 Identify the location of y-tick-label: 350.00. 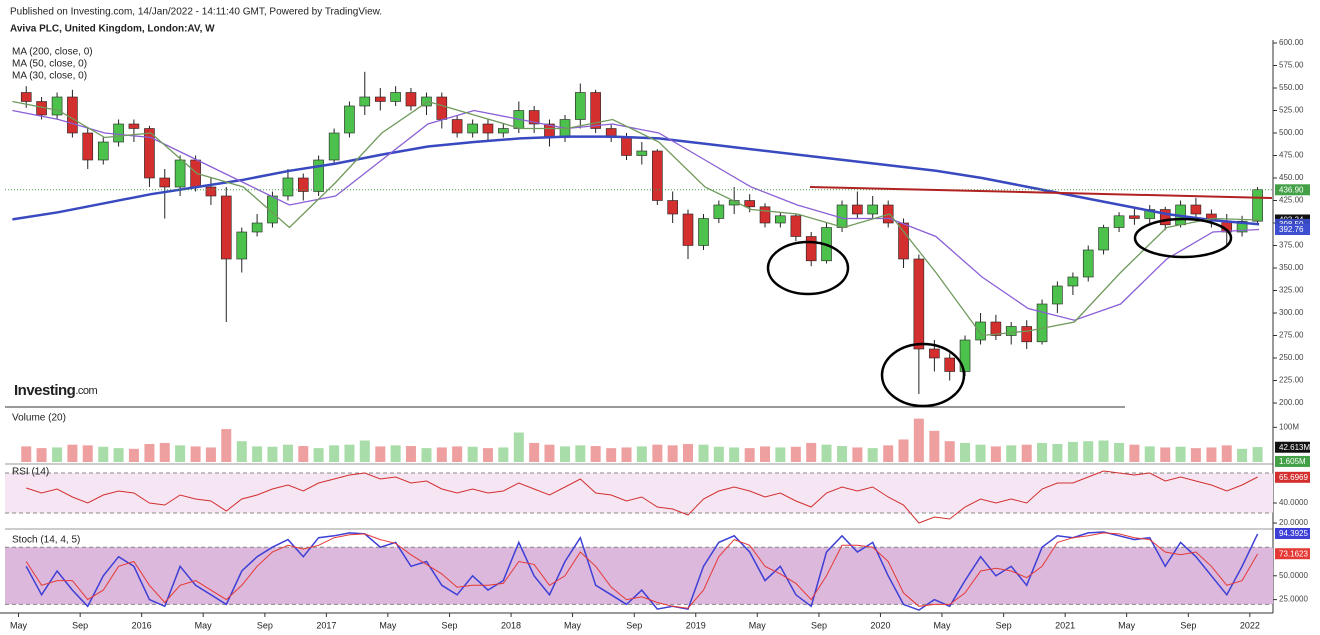
(1291, 267).